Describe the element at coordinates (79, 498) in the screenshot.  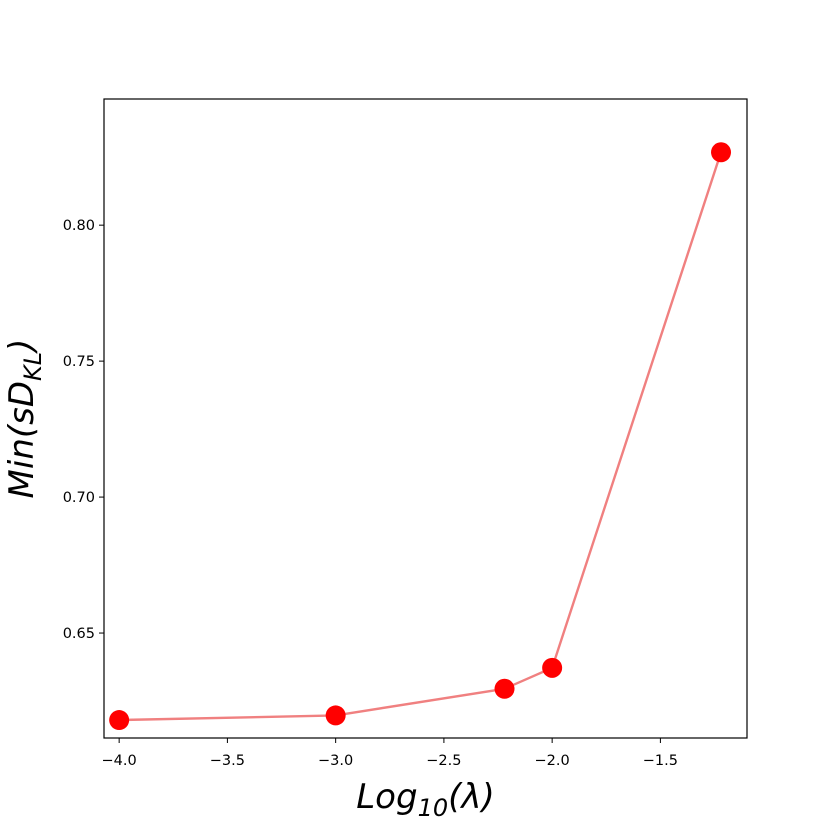
I see `y-tick-label: 0.70` at that location.